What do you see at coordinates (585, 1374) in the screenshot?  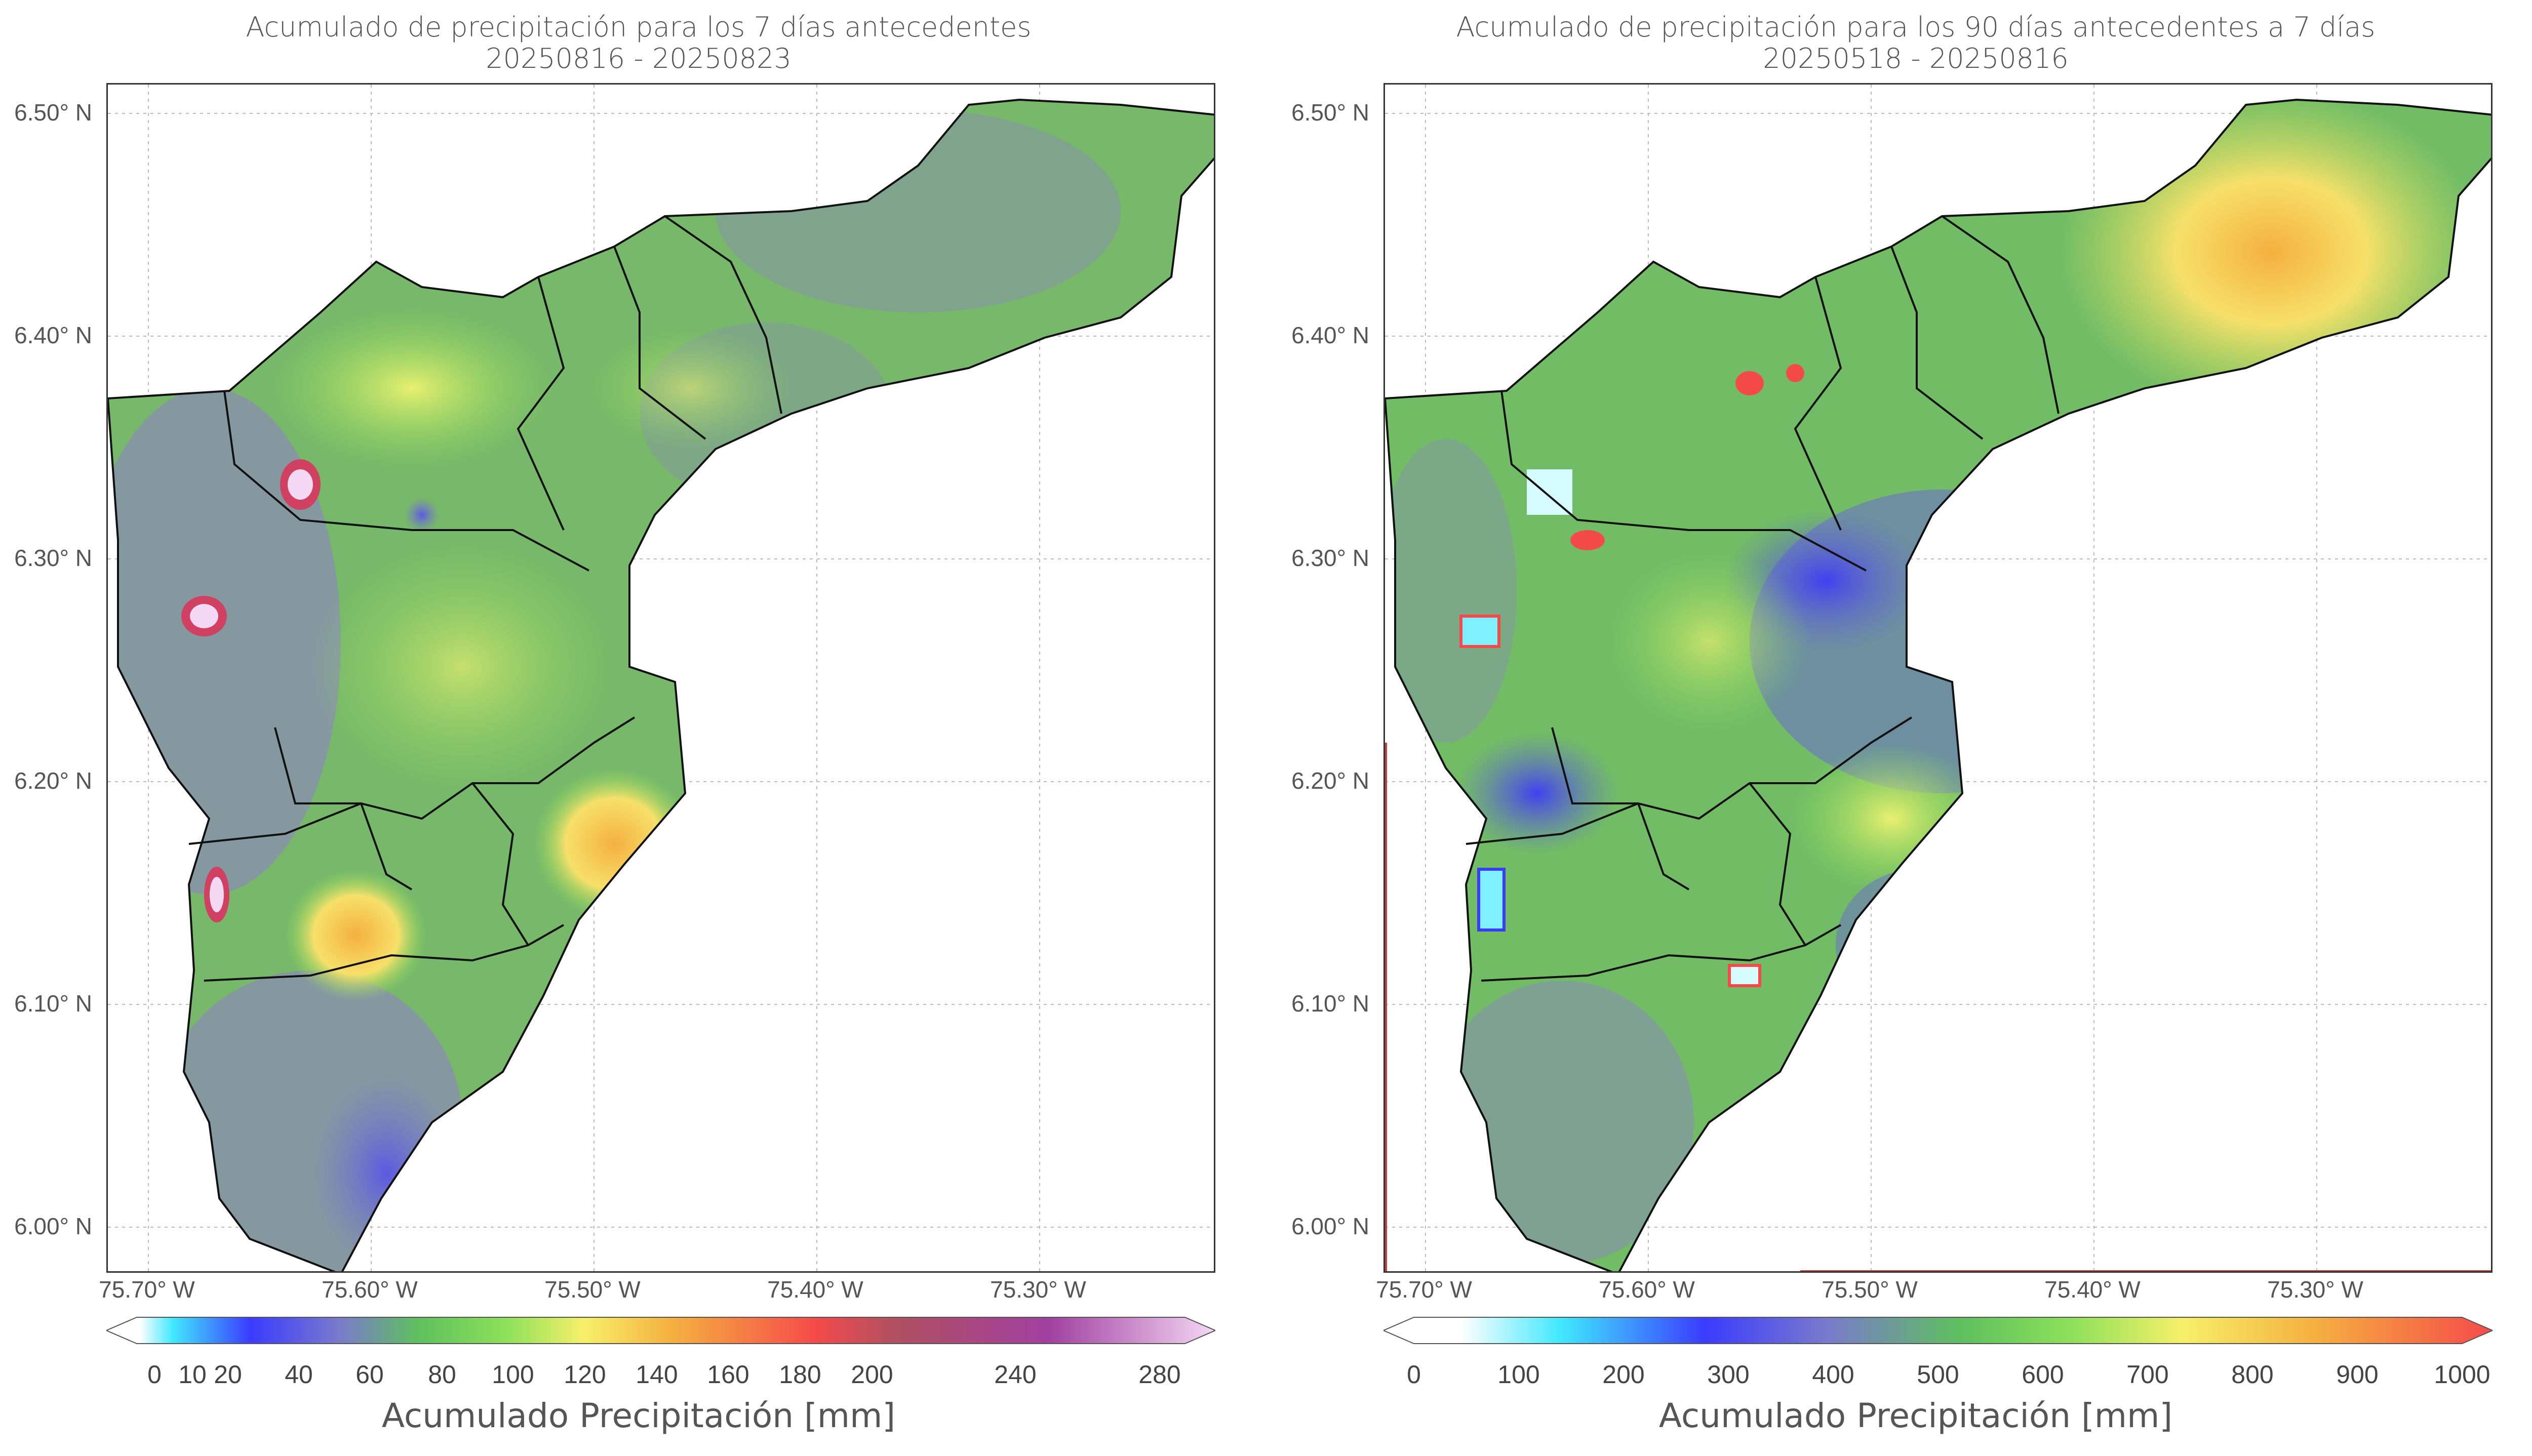 I see `colorbar-tick: 120` at bounding box center [585, 1374].